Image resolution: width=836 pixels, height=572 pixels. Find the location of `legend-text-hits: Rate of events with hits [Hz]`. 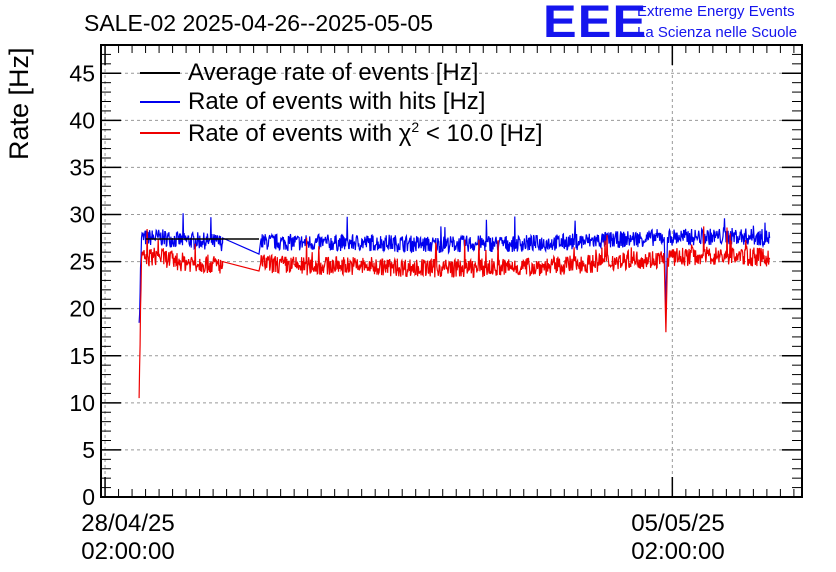

legend-text-hits: Rate of events with hits [Hz] is located at coordinates (337, 101).